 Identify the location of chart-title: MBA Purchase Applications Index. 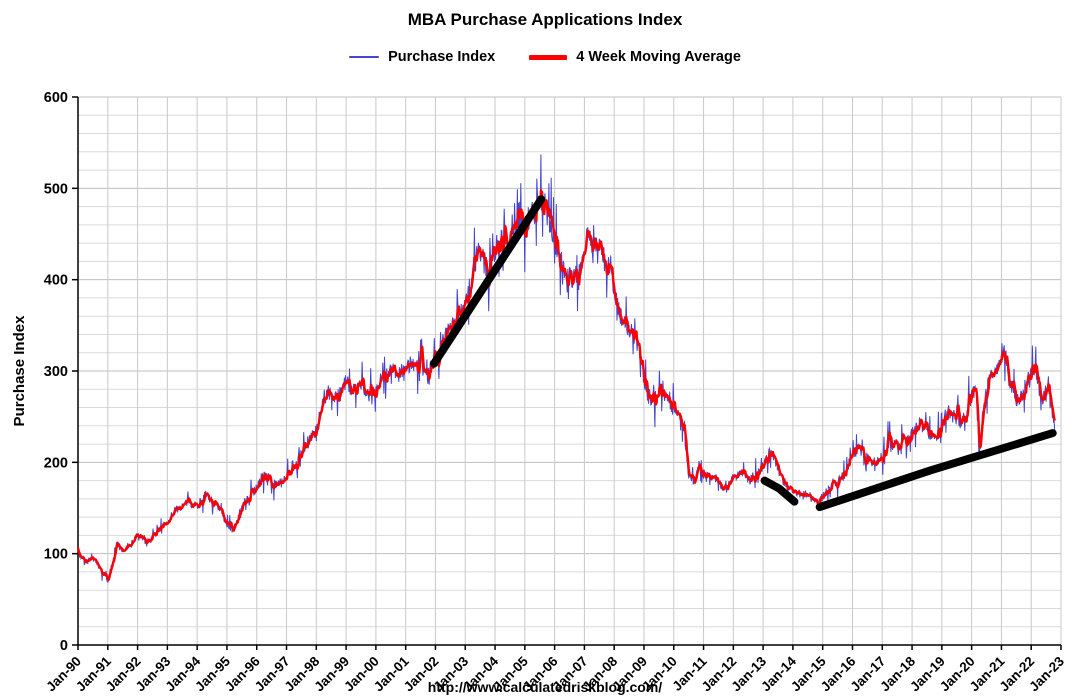
(545, 19).